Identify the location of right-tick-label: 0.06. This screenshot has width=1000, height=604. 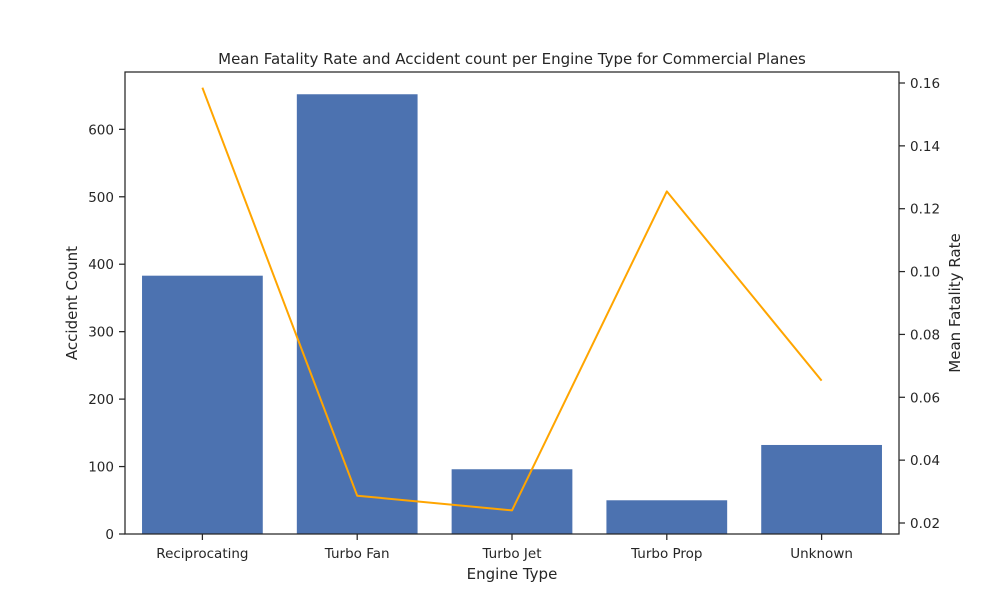
(925, 398).